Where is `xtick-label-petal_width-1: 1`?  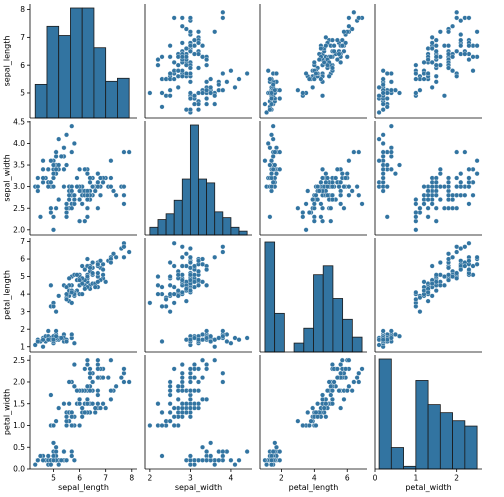
xtick-label-petal_width-1: 1 is located at coordinates (415, 478).